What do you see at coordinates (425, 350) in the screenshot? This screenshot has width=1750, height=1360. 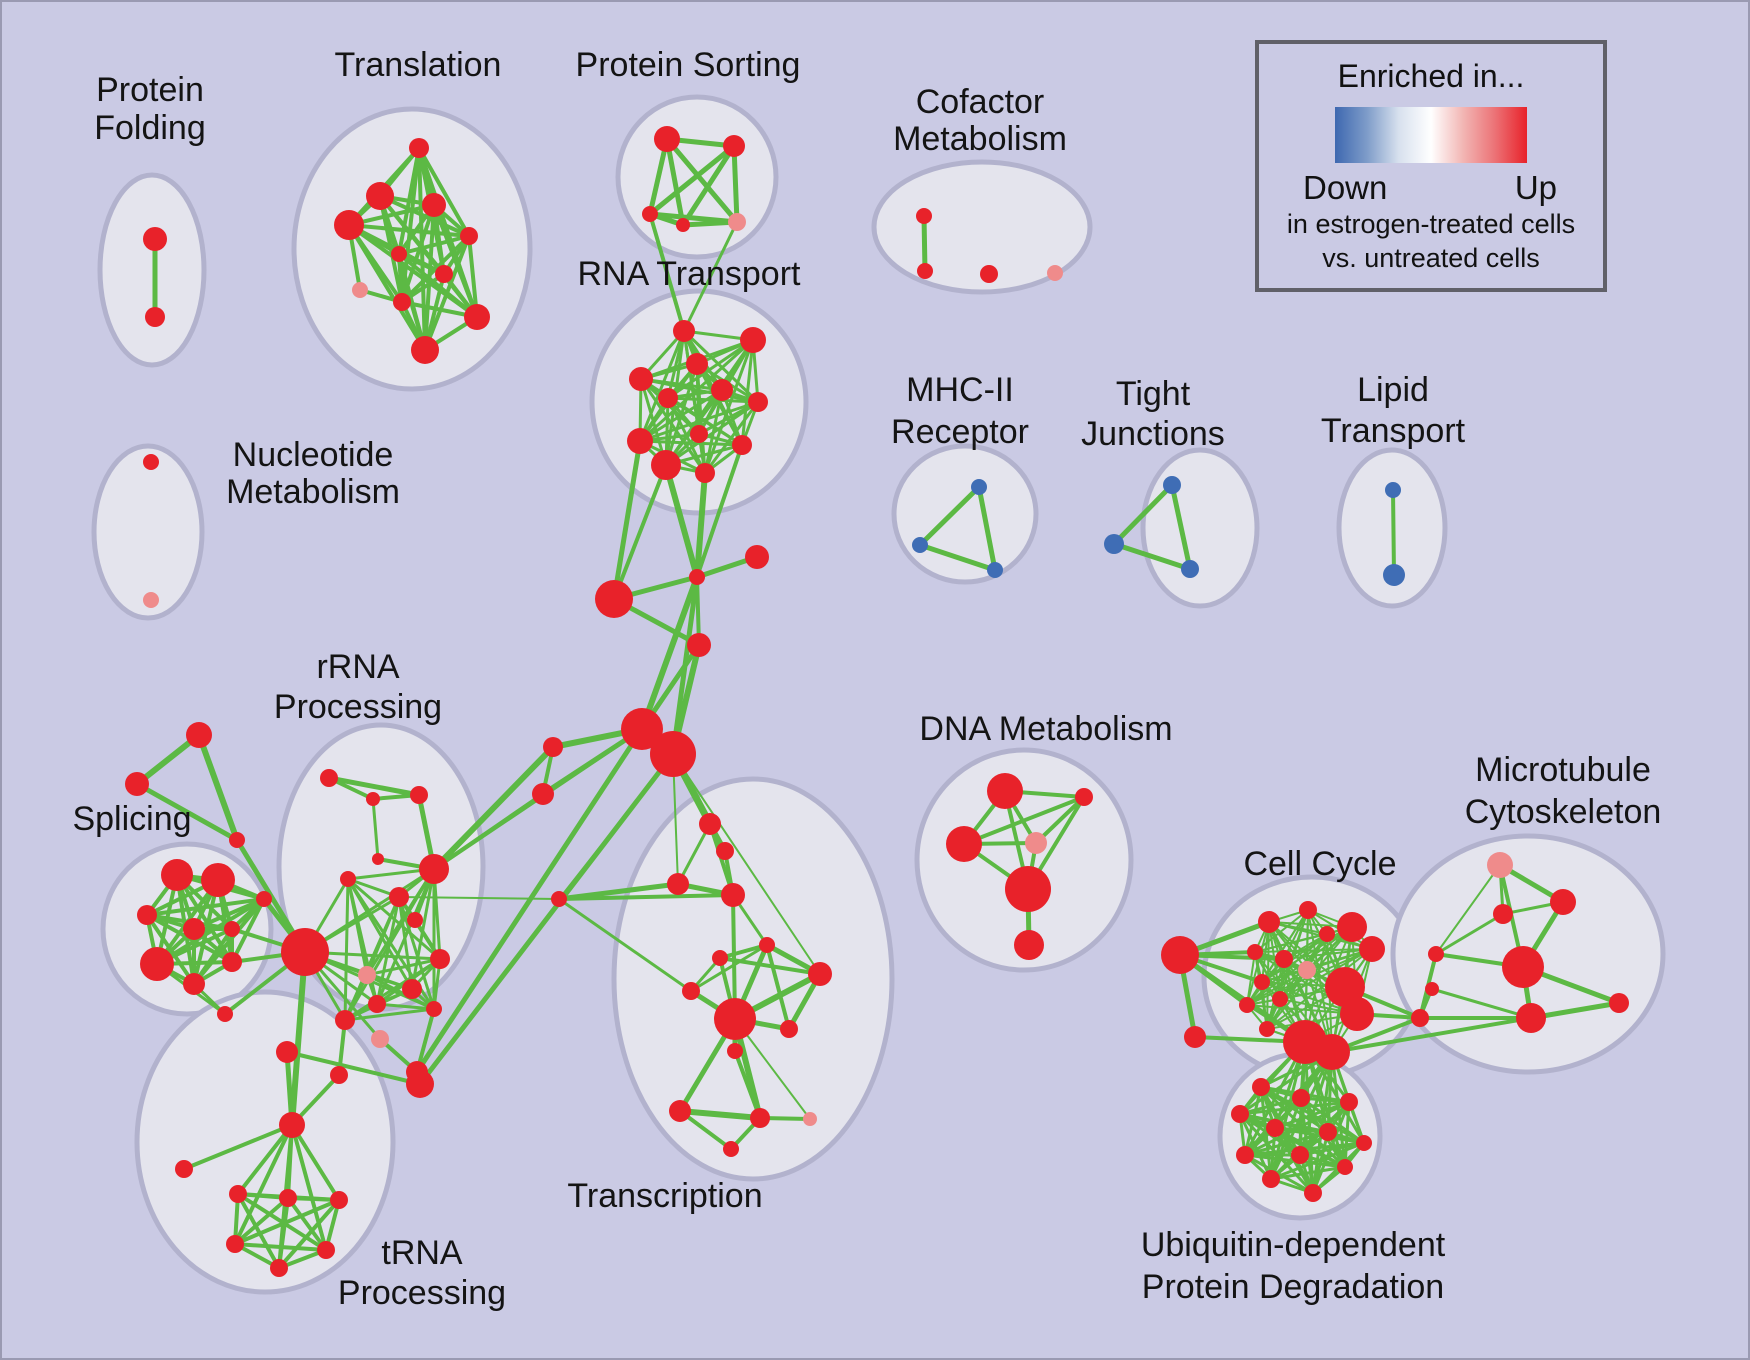 I see `node-t11` at bounding box center [425, 350].